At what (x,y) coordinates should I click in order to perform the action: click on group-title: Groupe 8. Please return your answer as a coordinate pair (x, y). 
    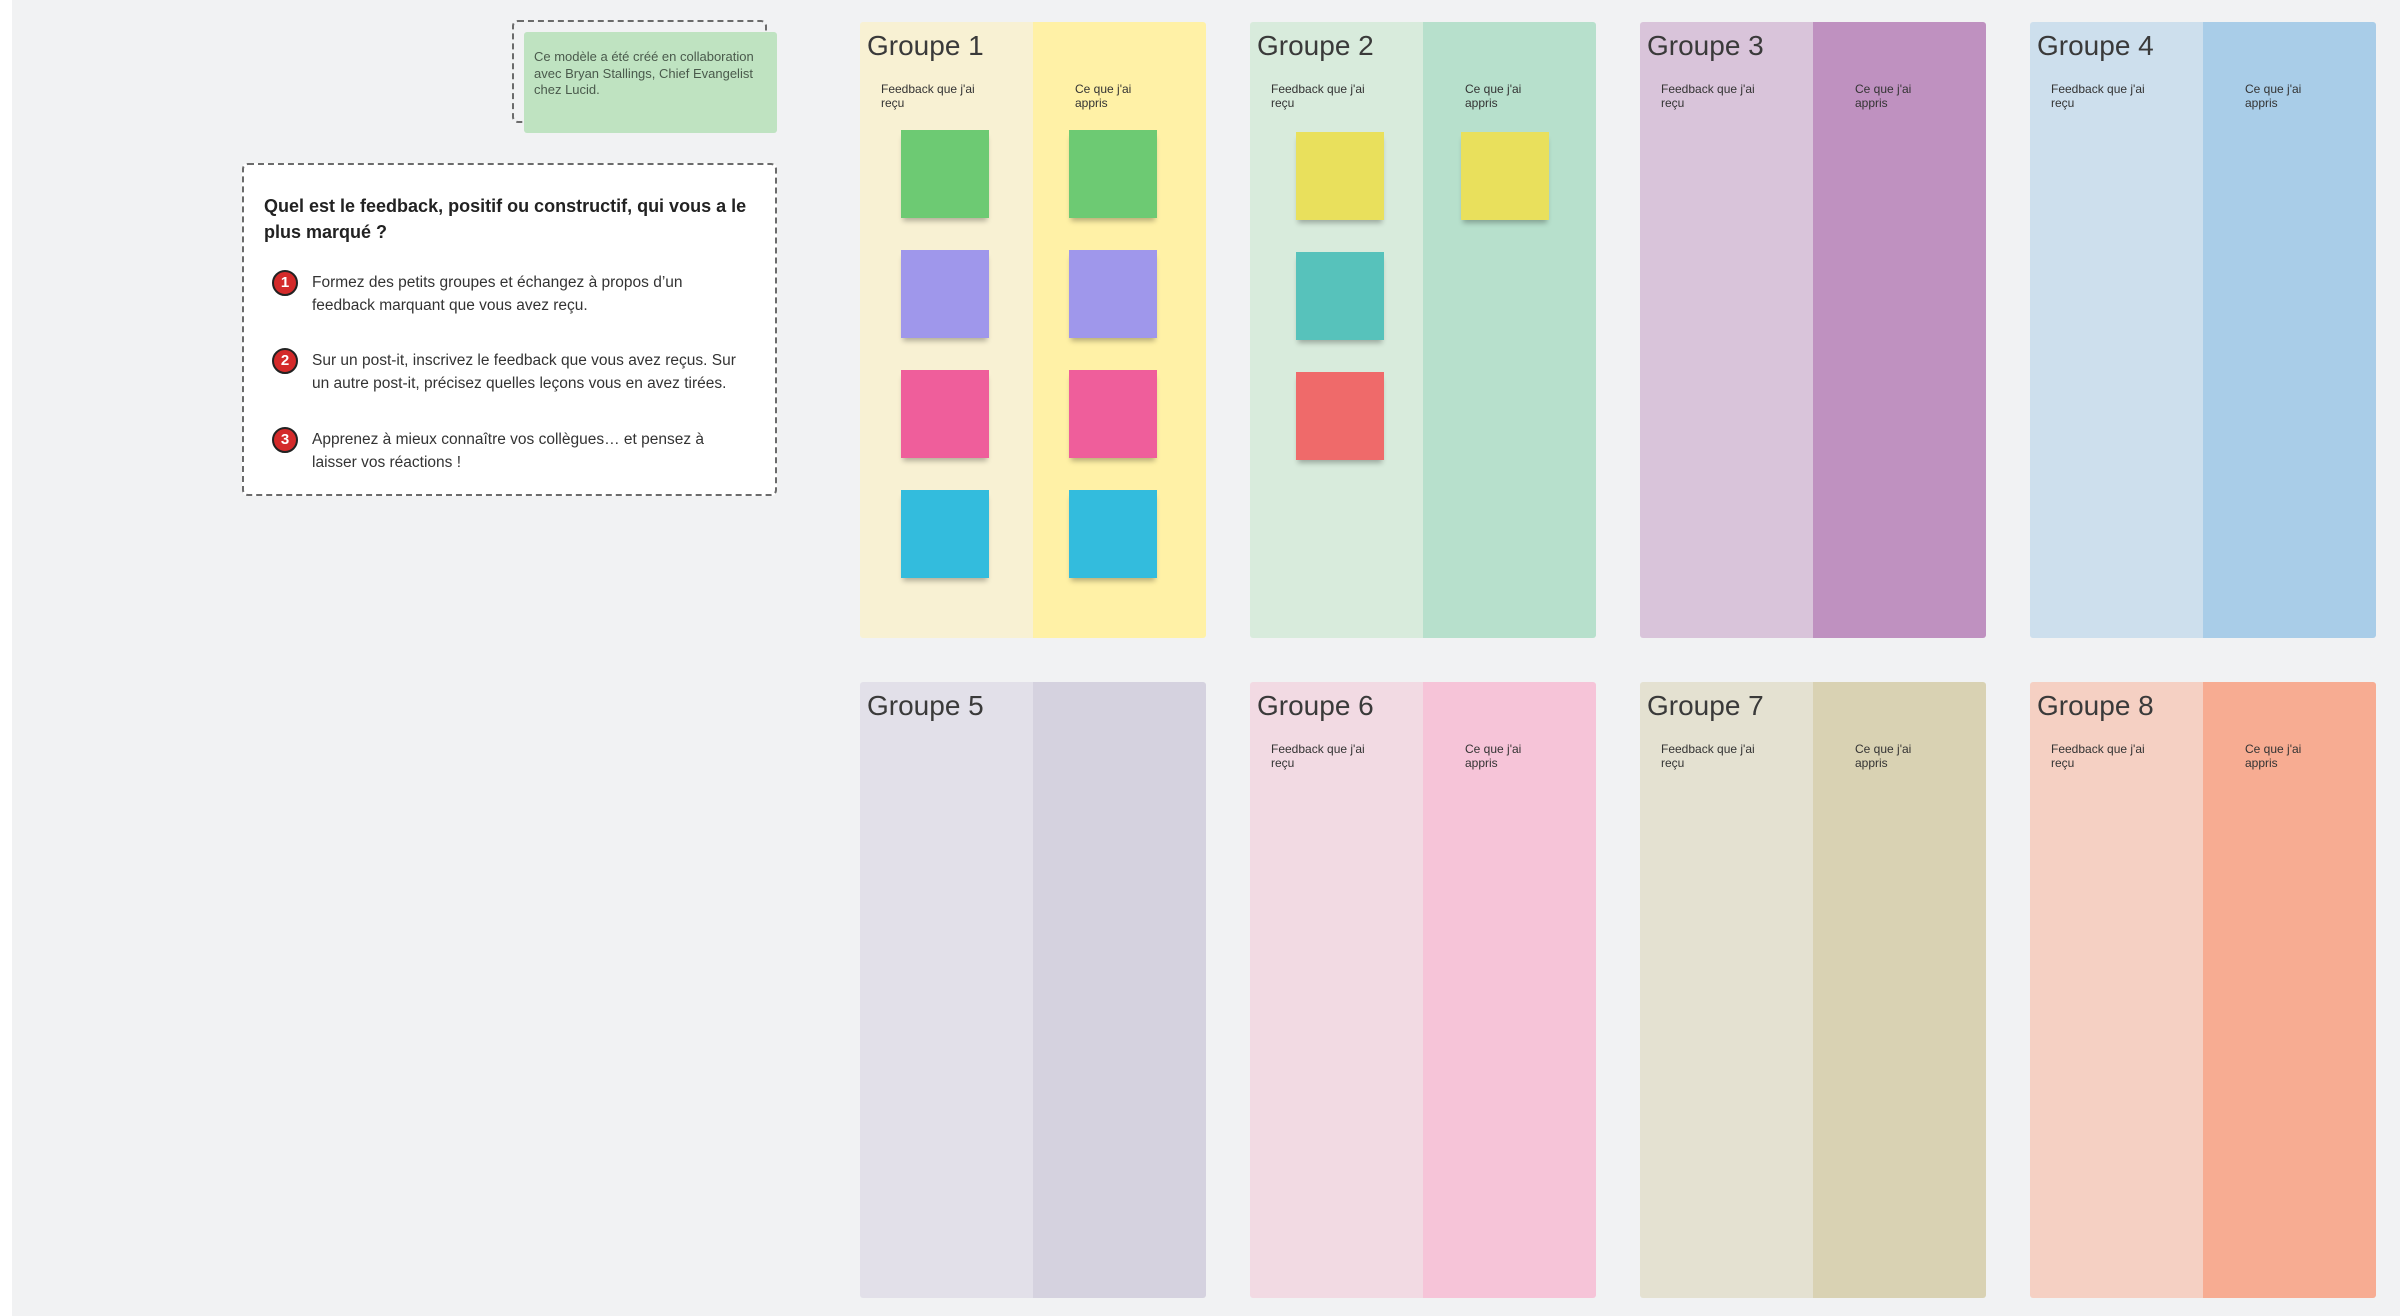
    Looking at the image, I should click on (2095, 705).